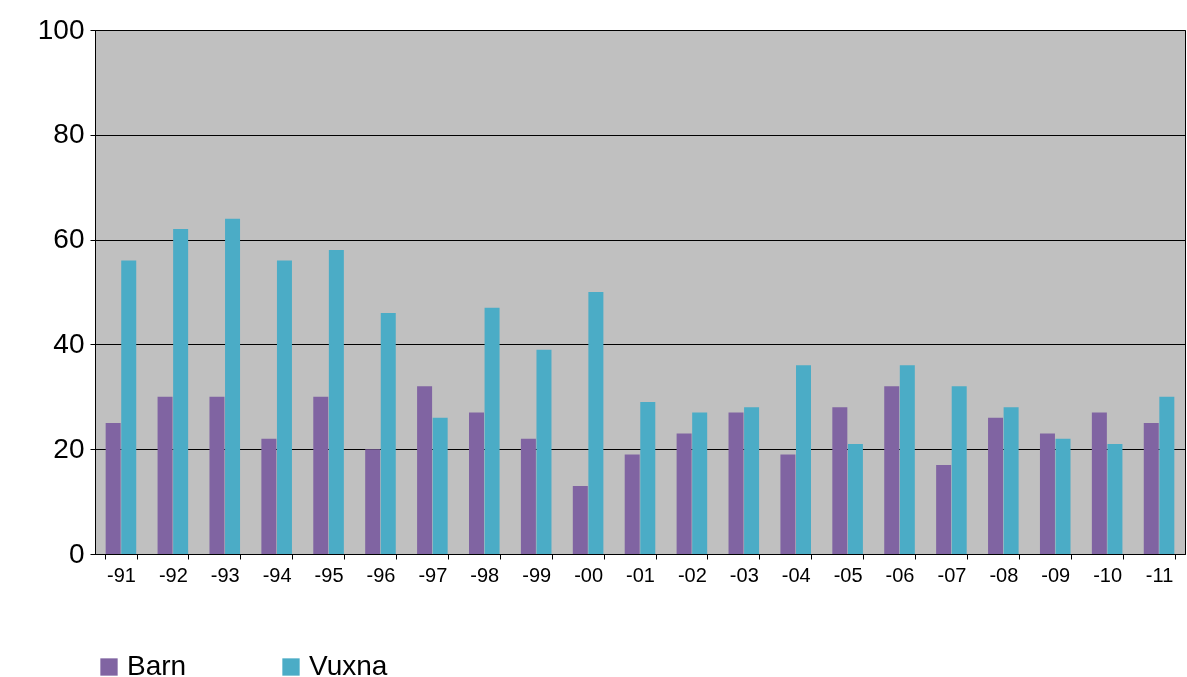 This screenshot has width=1187, height=677. I want to click on x-tick-label: -98, so click(485, 574).